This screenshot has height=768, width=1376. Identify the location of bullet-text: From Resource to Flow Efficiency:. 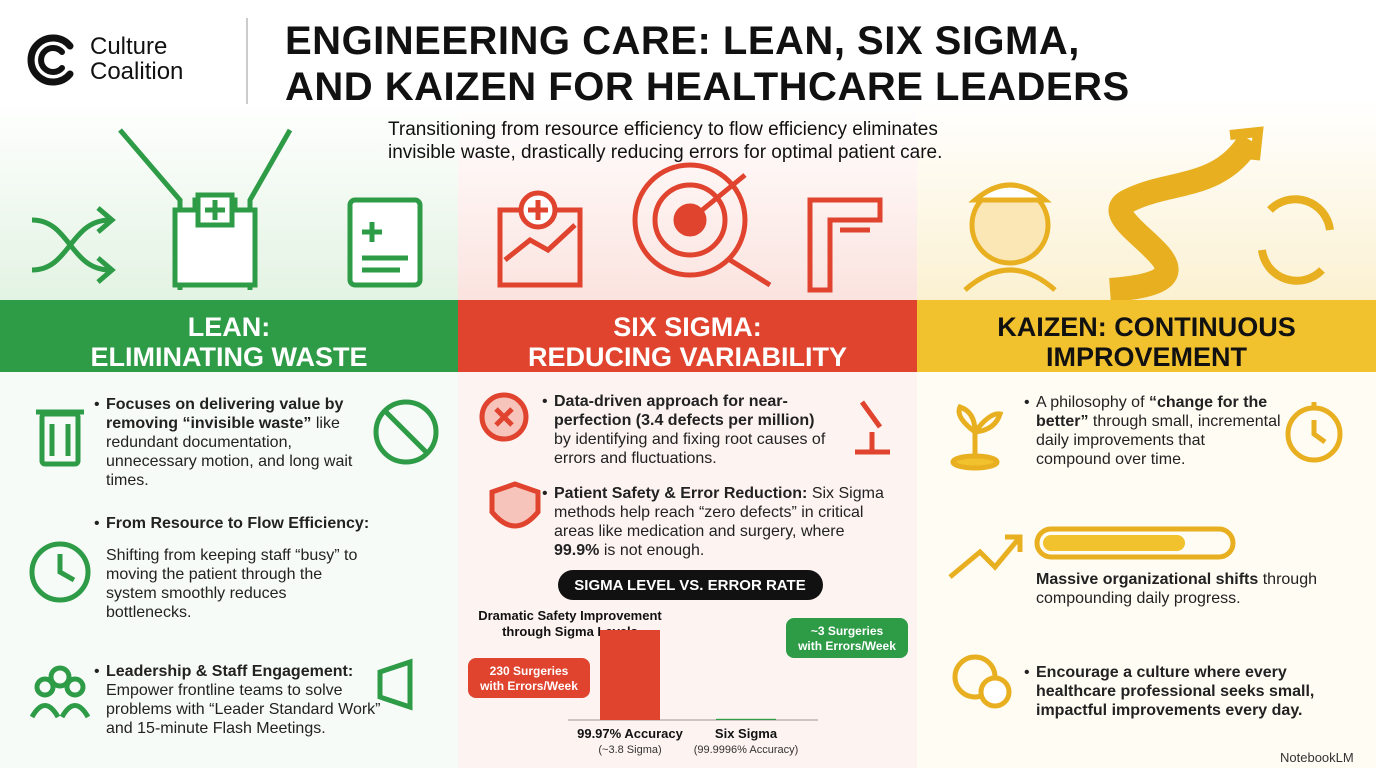
(238, 523).